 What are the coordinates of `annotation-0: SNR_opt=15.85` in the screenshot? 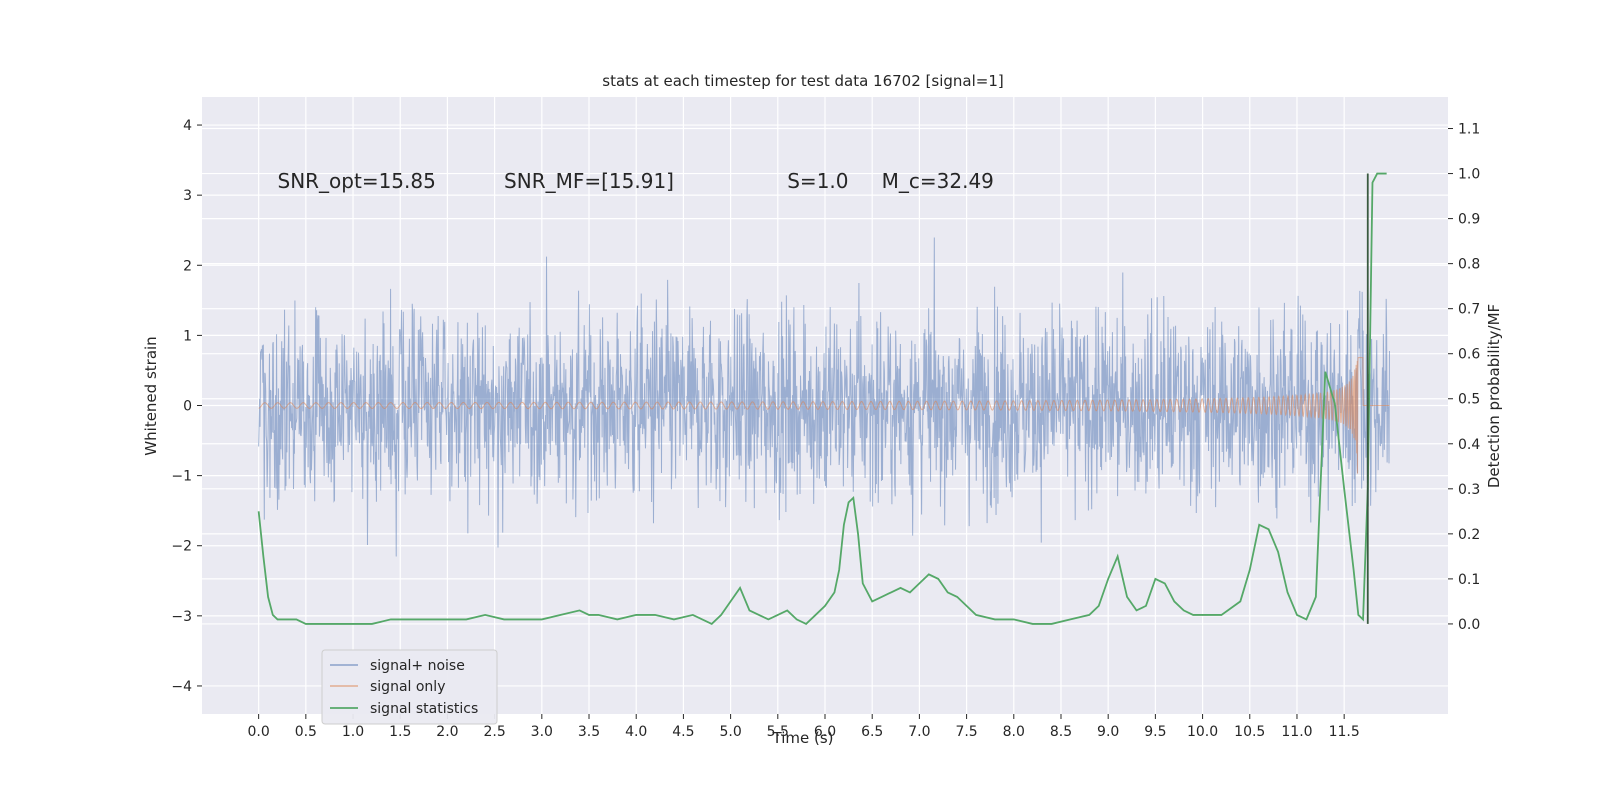 It's located at (357, 181).